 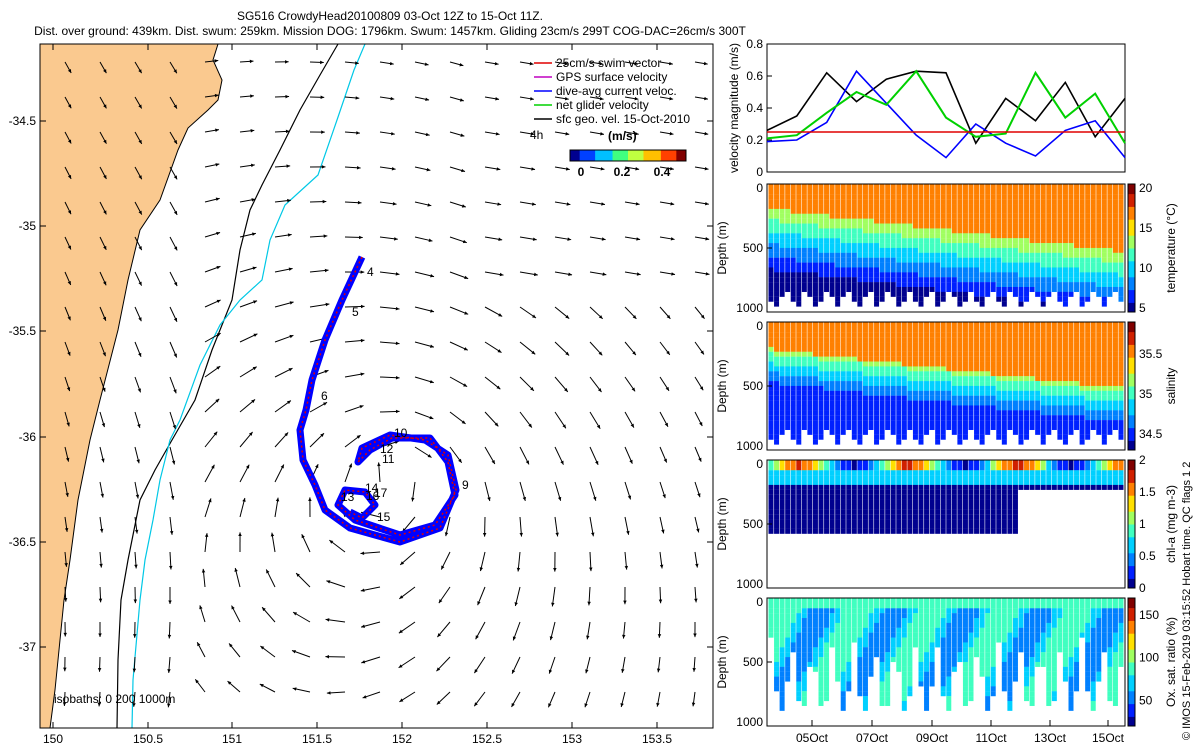 What do you see at coordinates (946, 114) in the screenshot?
I see `velocity-series-line` at bounding box center [946, 114].